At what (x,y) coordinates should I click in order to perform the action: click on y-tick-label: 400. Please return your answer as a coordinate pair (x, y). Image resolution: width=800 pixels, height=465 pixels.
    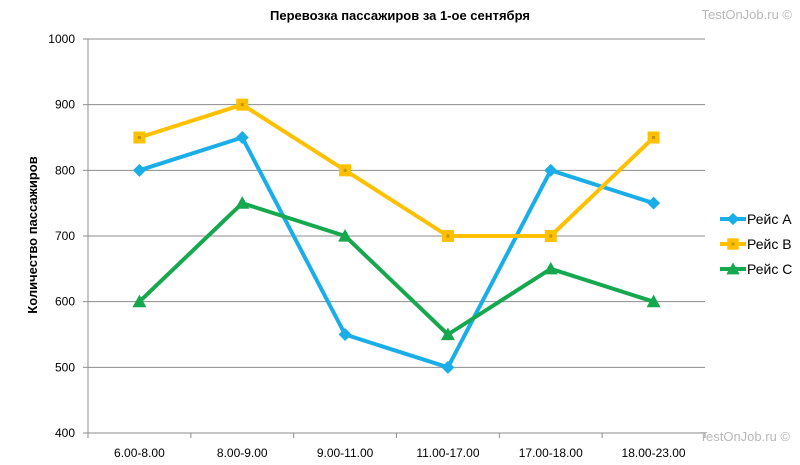
    Looking at the image, I should click on (65, 433).